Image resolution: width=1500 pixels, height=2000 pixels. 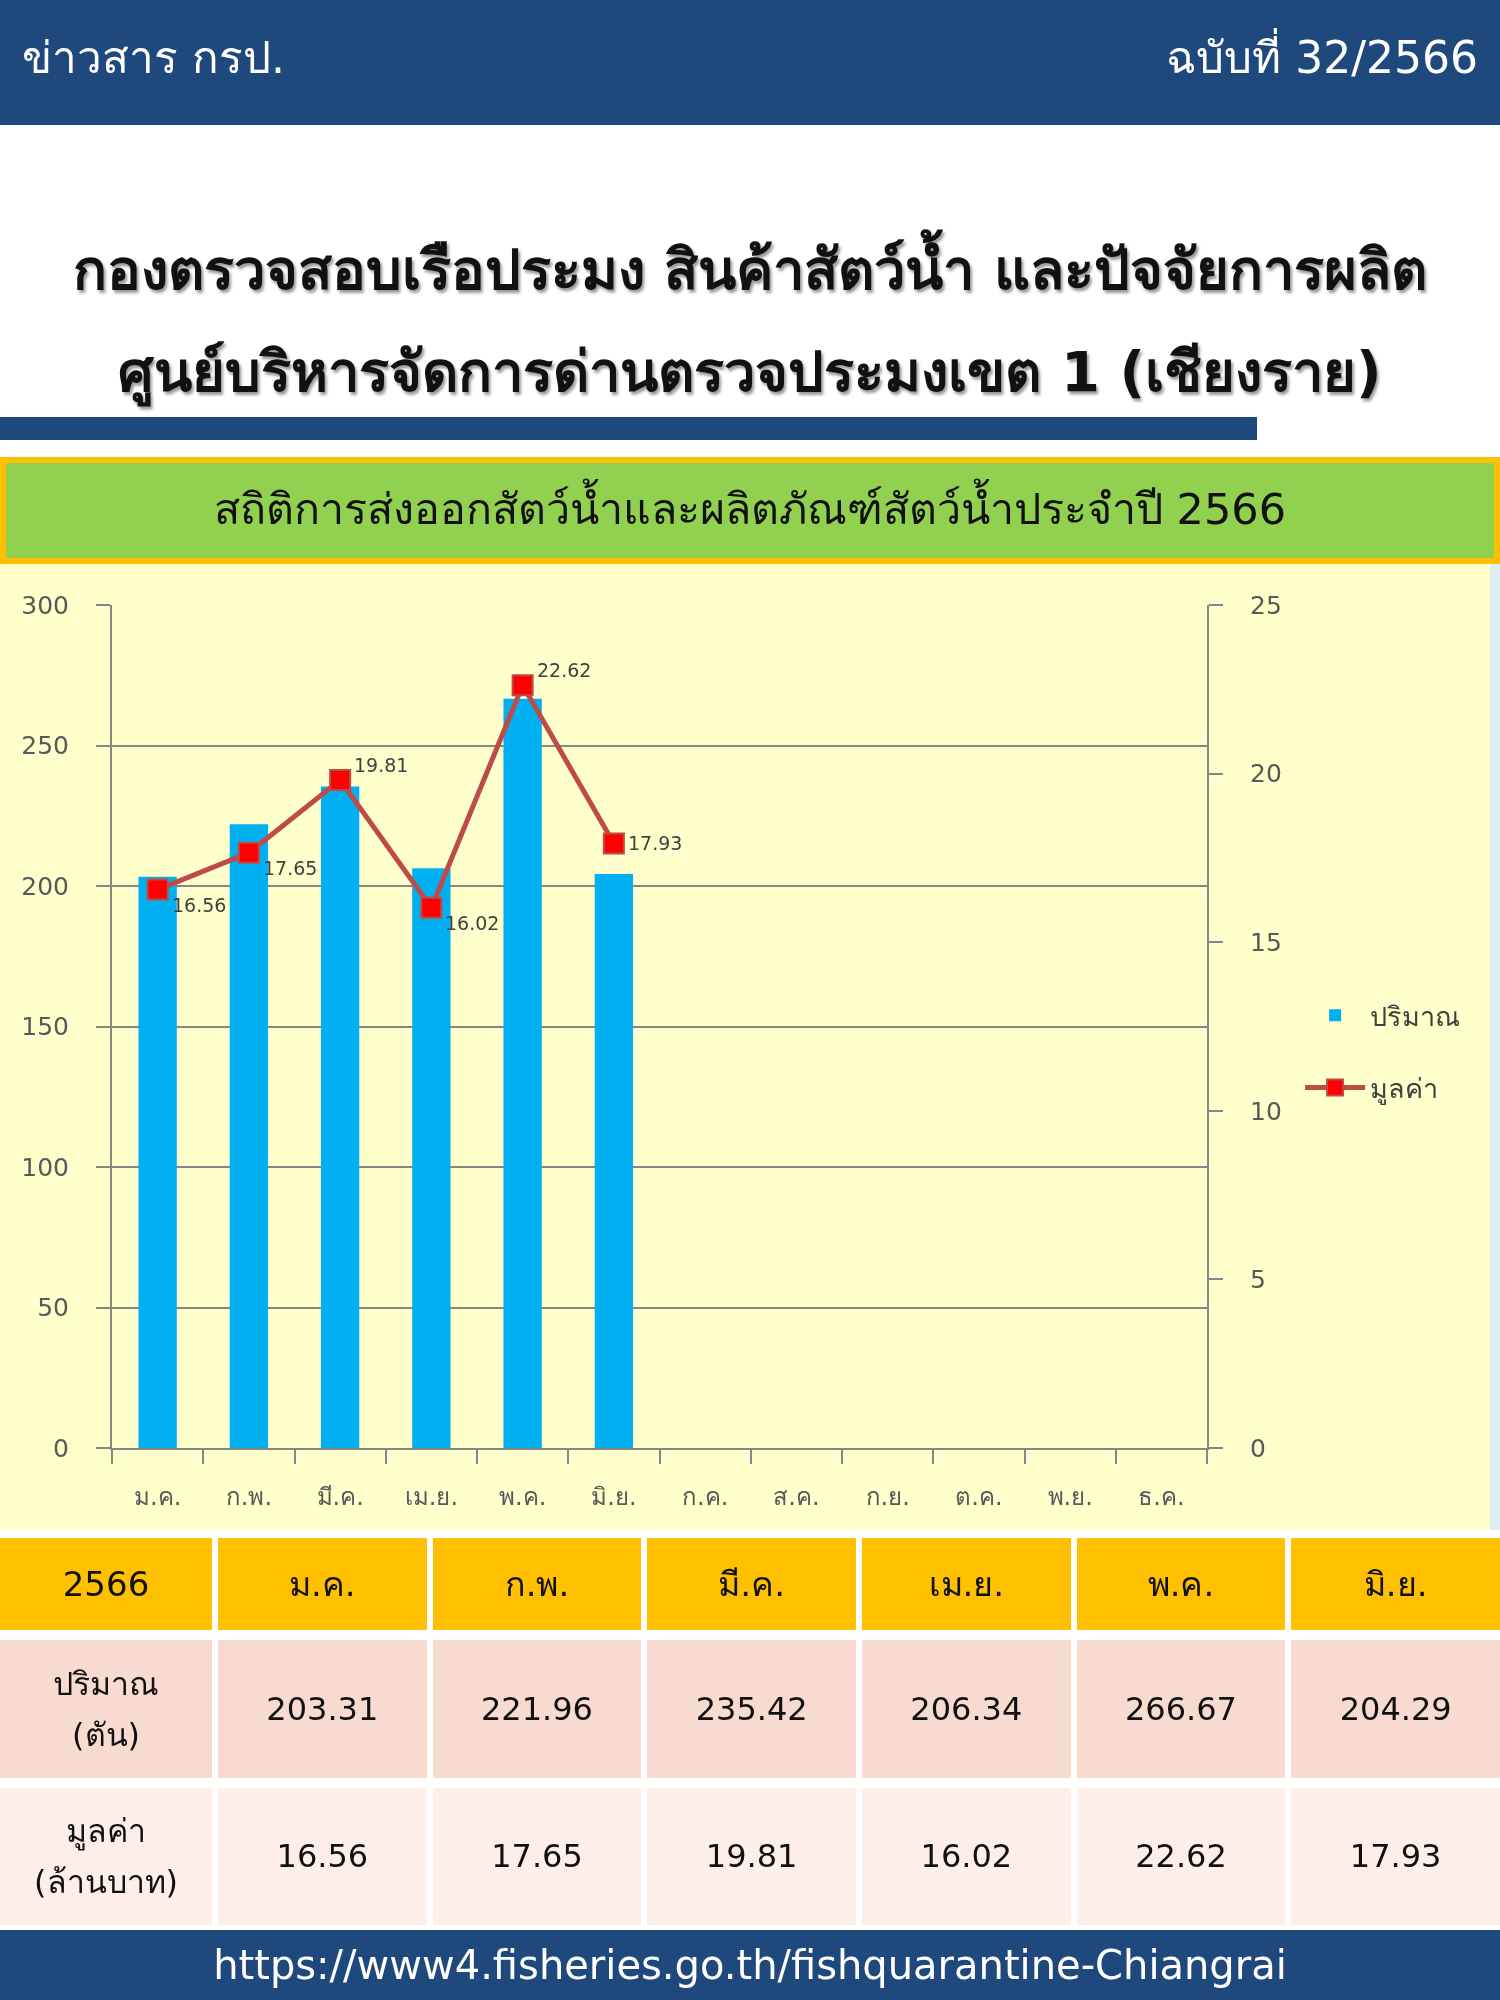 I want to click on chart-title: สถิติการส่งออกสัตว์น้ำและผลิตภัณฑ์สัตว์น้ำประจำปี 2566, so click(x=750, y=506).